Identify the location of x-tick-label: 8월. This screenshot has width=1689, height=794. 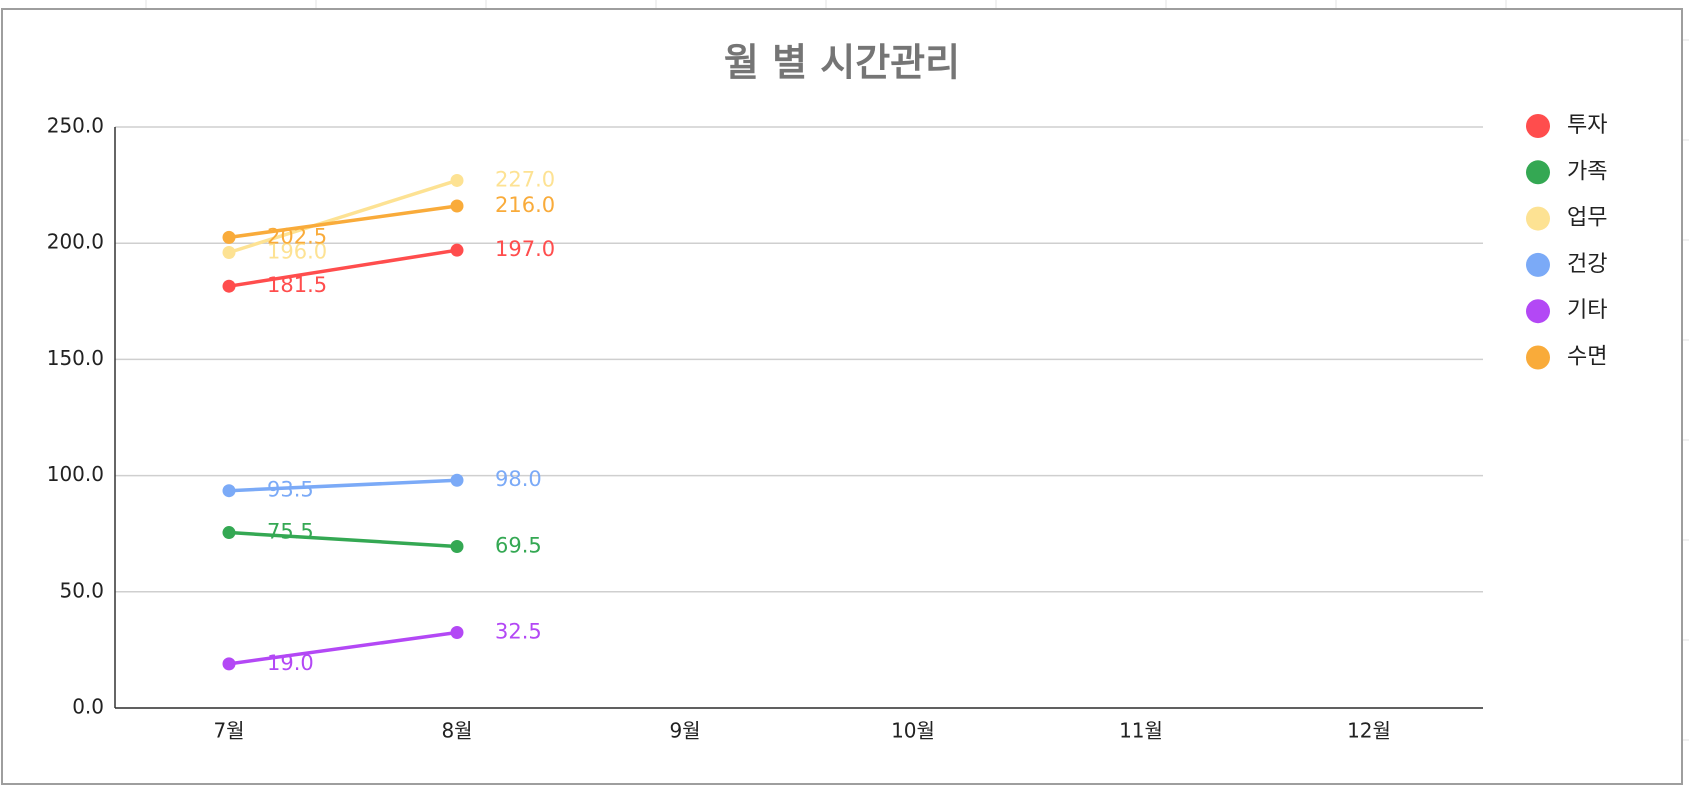
(456, 731).